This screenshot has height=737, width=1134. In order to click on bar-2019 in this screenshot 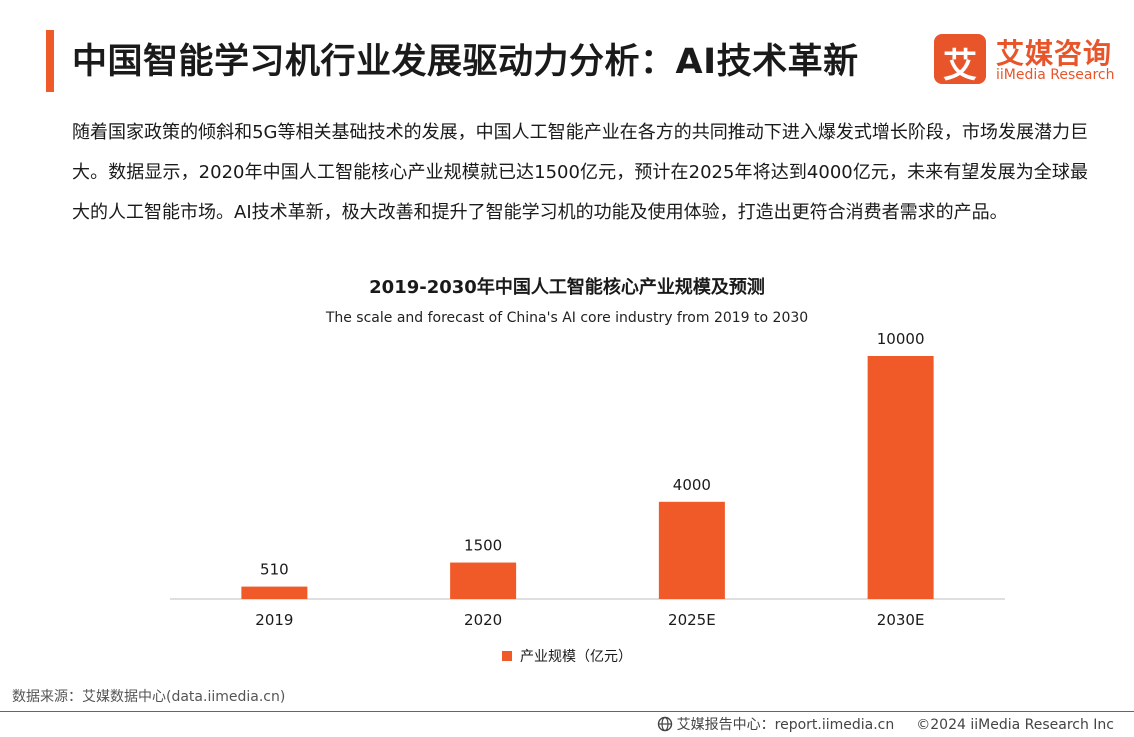, I will do `click(274, 592)`.